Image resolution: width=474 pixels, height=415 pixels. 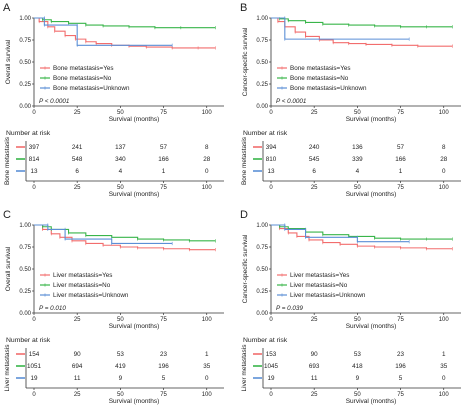 I want to click on risk-cell: 136, so click(x=357, y=147).